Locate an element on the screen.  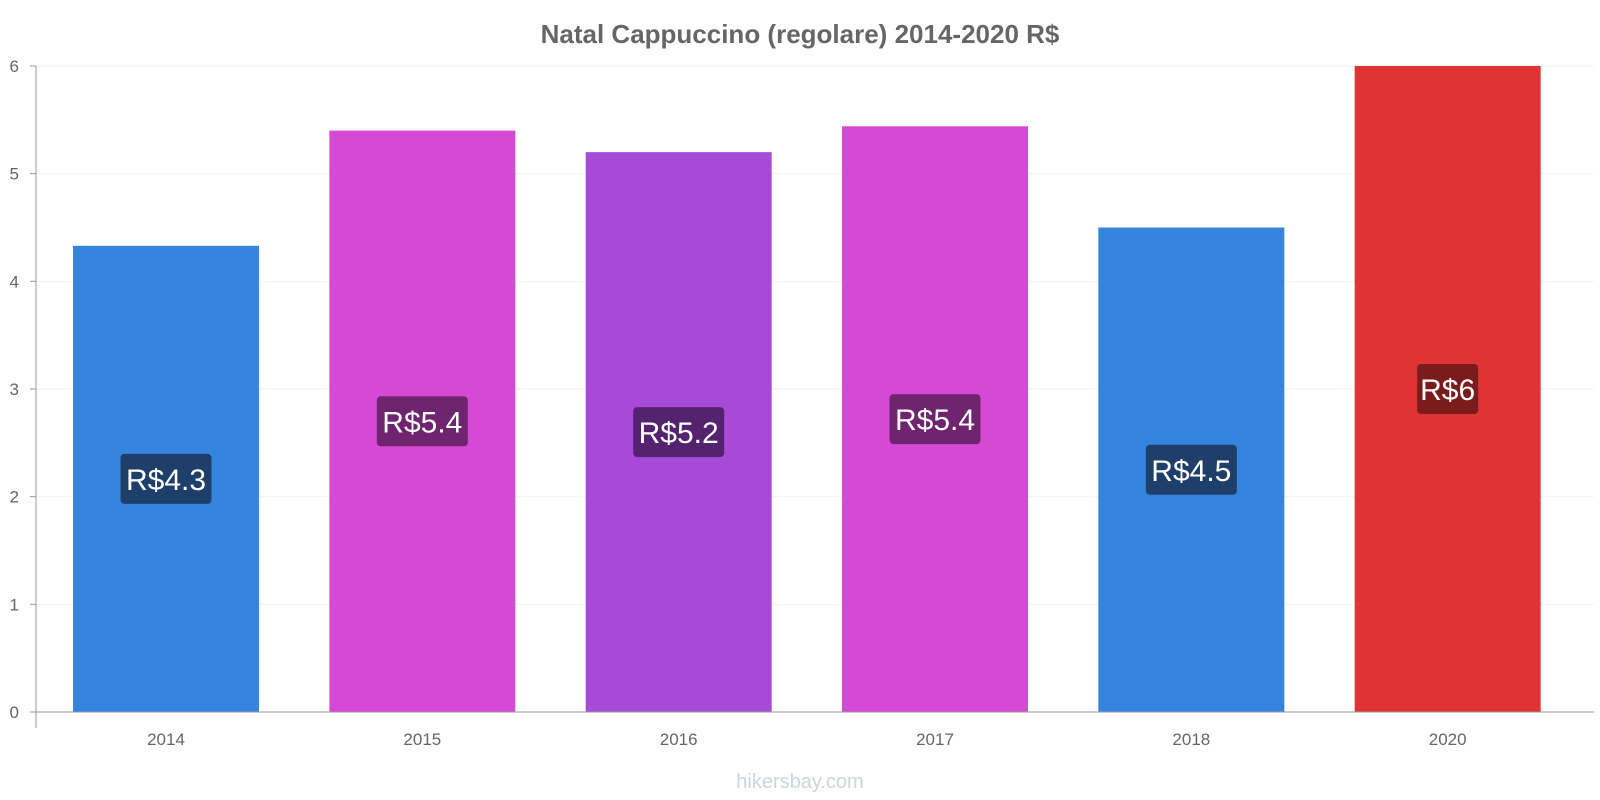
y-tick-label: 4 is located at coordinates (14, 281).